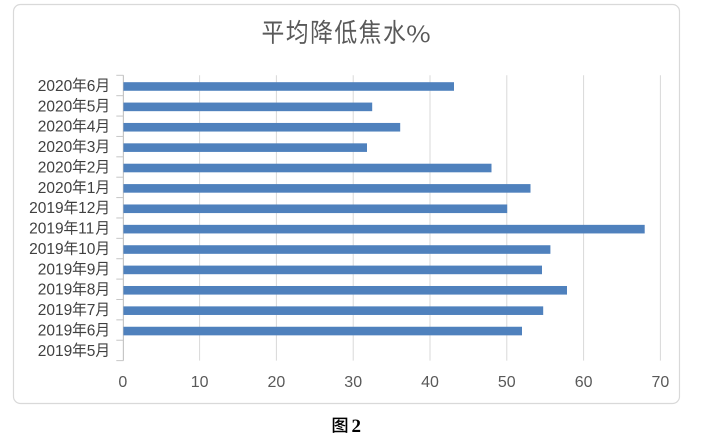 The height and width of the screenshot is (442, 701). Describe the element at coordinates (353, 382) in the screenshot. I see `svg-text: 30` at that location.